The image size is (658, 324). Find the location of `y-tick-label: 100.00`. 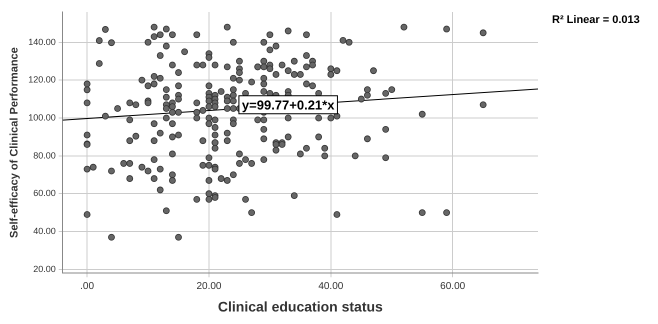

y-tick-label: 100.00 is located at coordinates (42, 117).